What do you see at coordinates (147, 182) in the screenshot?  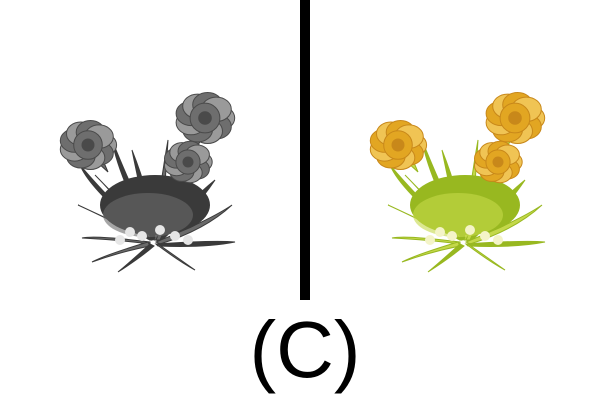 I see `grayscale-flower-illustration` at bounding box center [147, 182].